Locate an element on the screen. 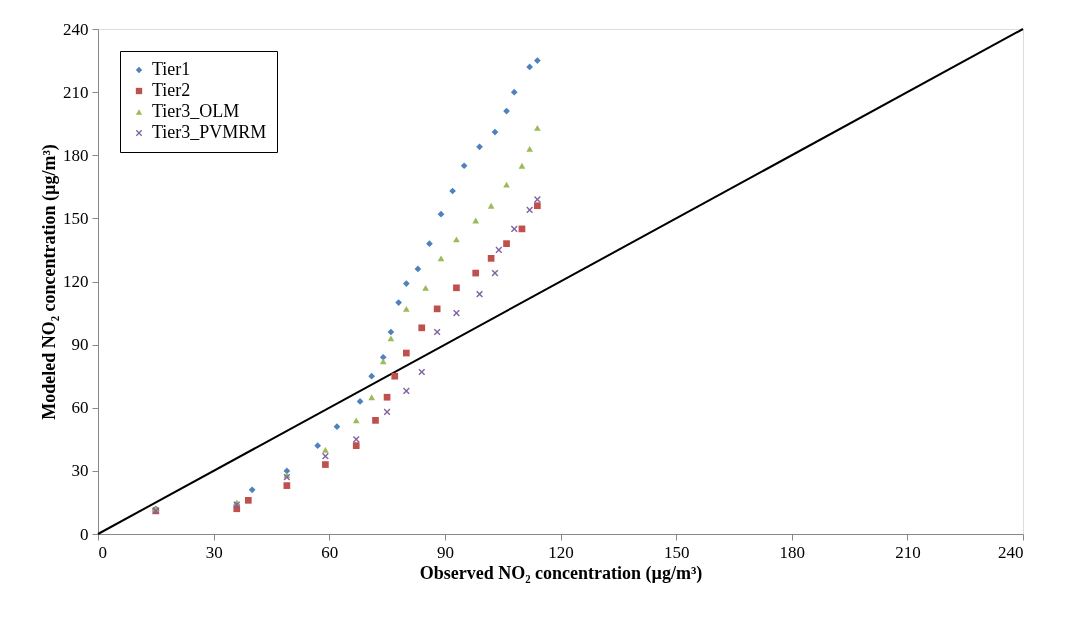 Image resolution: width=1067 pixels, height=617 pixels. y-axis-title: Modeled NO₂ concentration (µg/m³) is located at coordinates (49, 282).